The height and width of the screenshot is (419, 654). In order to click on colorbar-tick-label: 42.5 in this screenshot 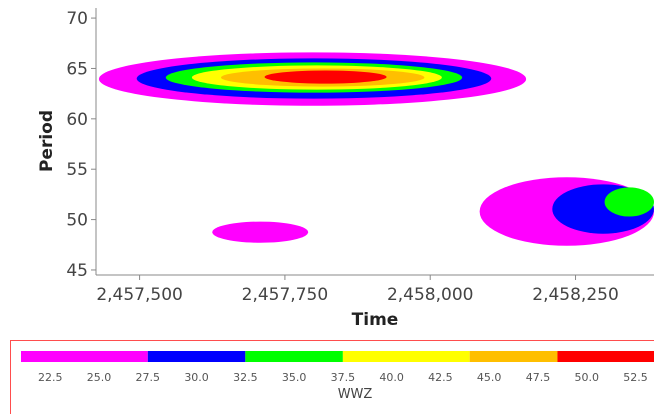, I will do `click(440, 377)`.